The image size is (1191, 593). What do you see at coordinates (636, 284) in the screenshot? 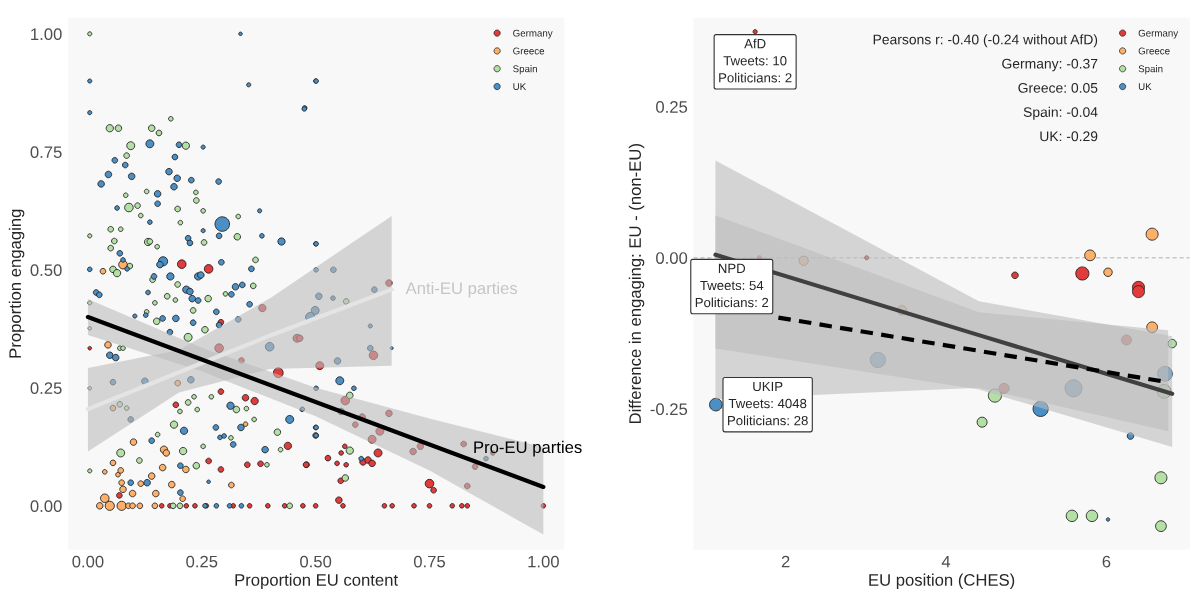
I see `y-axis-title: Difference in engaging: EU - (non-EU)` at bounding box center [636, 284].